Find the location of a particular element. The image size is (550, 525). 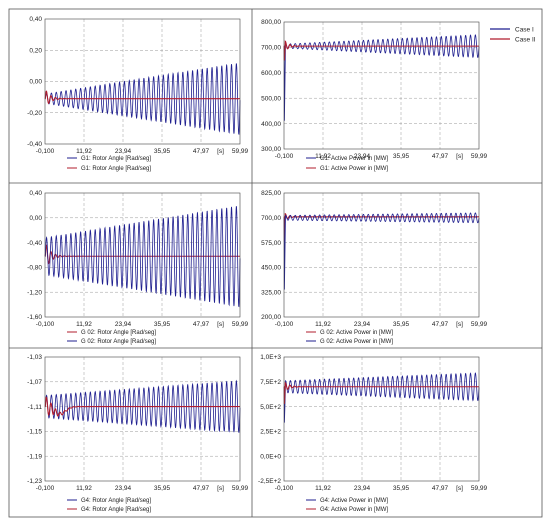

y-tick-label: -1,11 is located at coordinates (35, 407).